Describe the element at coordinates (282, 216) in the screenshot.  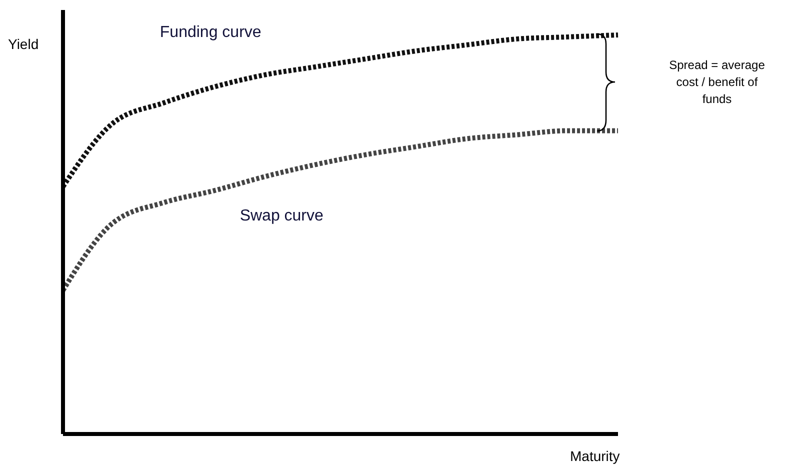
I see `series-label: Swap curve` at that location.